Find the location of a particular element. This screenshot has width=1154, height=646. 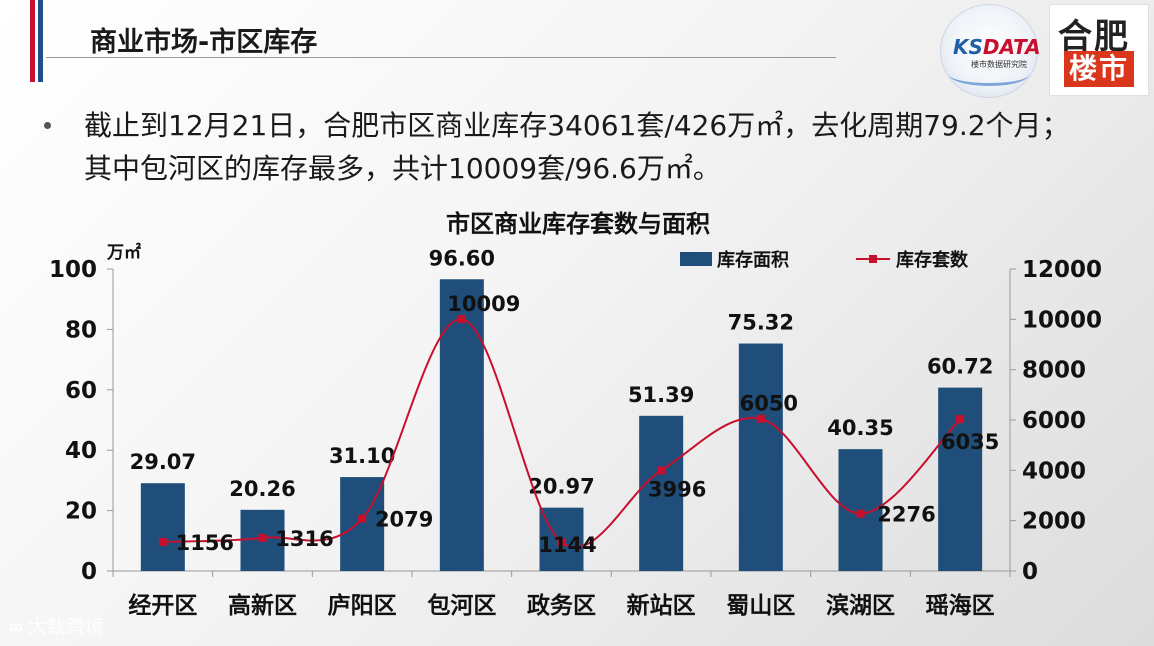

bullet-icon is located at coordinates (47, 125).